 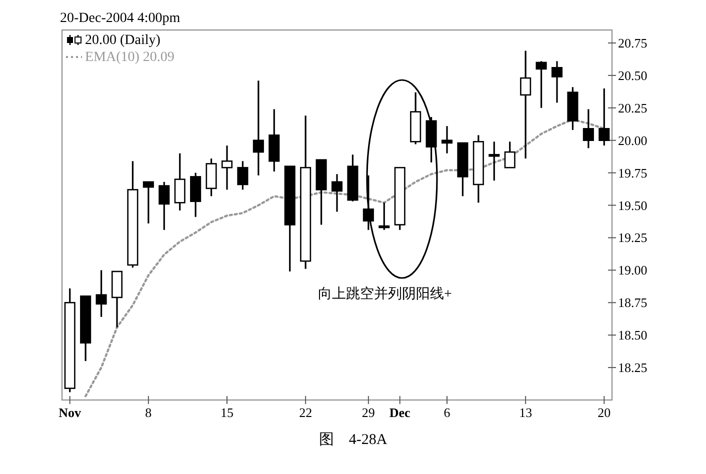 What do you see at coordinates (385, 294) in the screenshot?
I see `annotation: 向上跳空并列阴阳线+` at bounding box center [385, 294].